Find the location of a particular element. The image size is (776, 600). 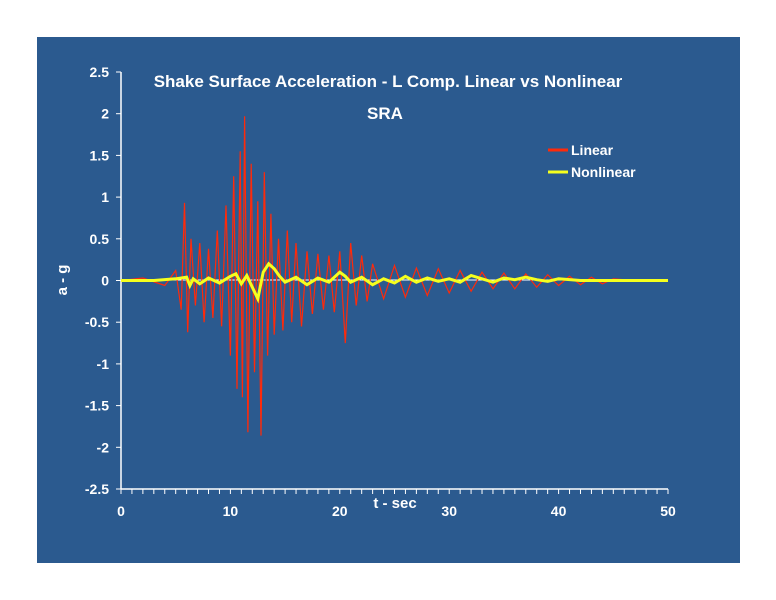

x-tick-label: 20 is located at coordinates (340, 511).